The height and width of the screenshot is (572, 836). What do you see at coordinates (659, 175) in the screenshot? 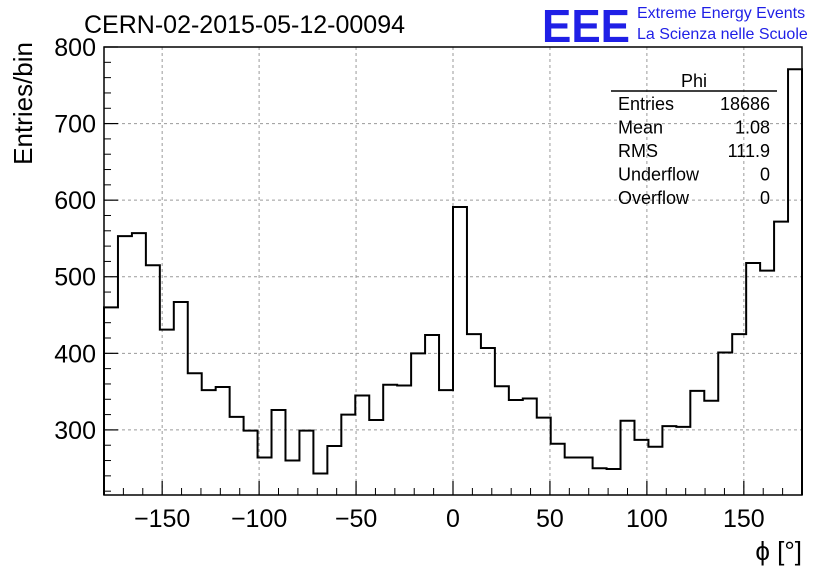
I see `stats-row-label: Underflow` at bounding box center [659, 175].